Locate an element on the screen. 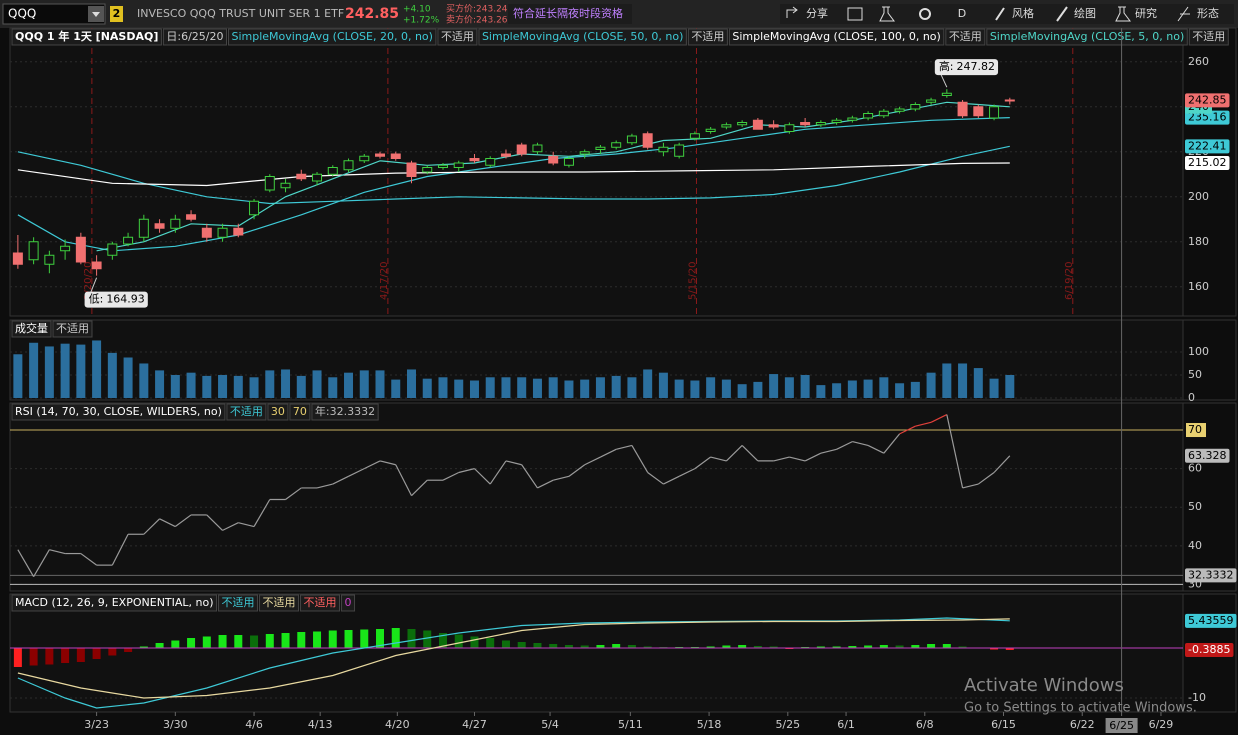  x-tick-label: 4/13 is located at coordinates (320, 724).